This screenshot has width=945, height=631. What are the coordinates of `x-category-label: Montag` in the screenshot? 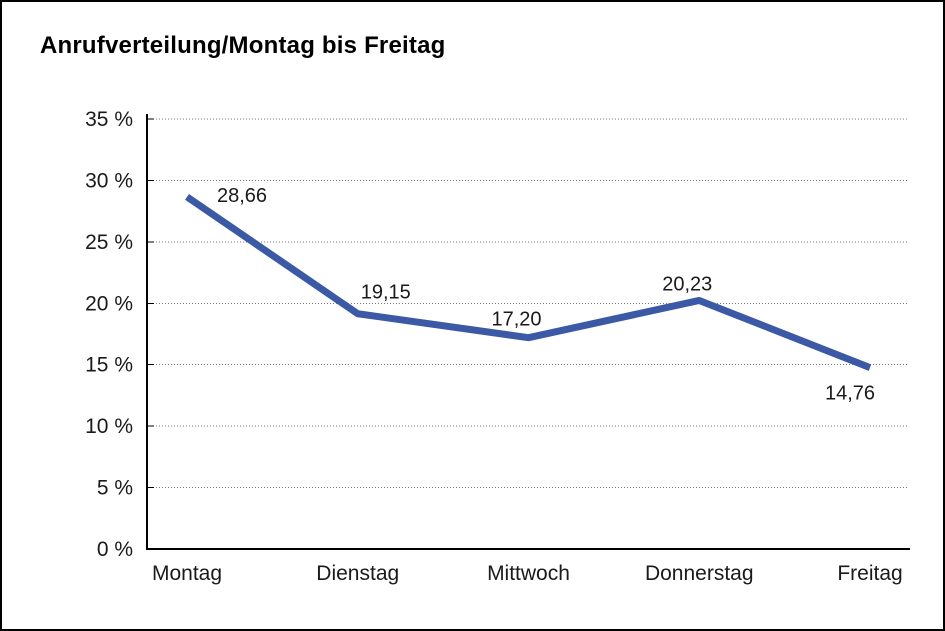 It's located at (187, 573).